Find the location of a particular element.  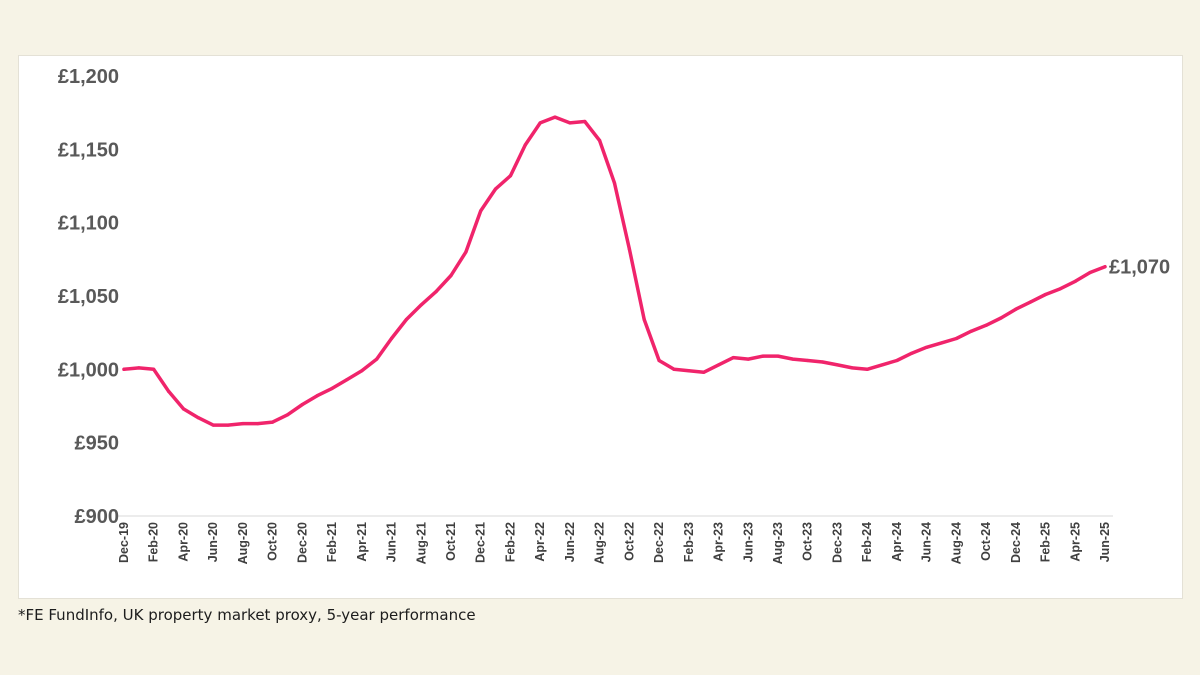

x-tick-label: Oct-20 is located at coordinates (273, 541).